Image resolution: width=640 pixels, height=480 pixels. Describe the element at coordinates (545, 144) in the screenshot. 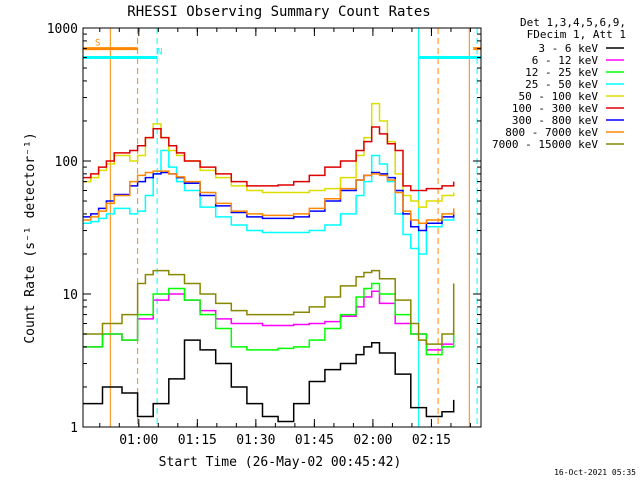

I see `legend-entry-label-8: 7000 - 15000 keV` at that location.